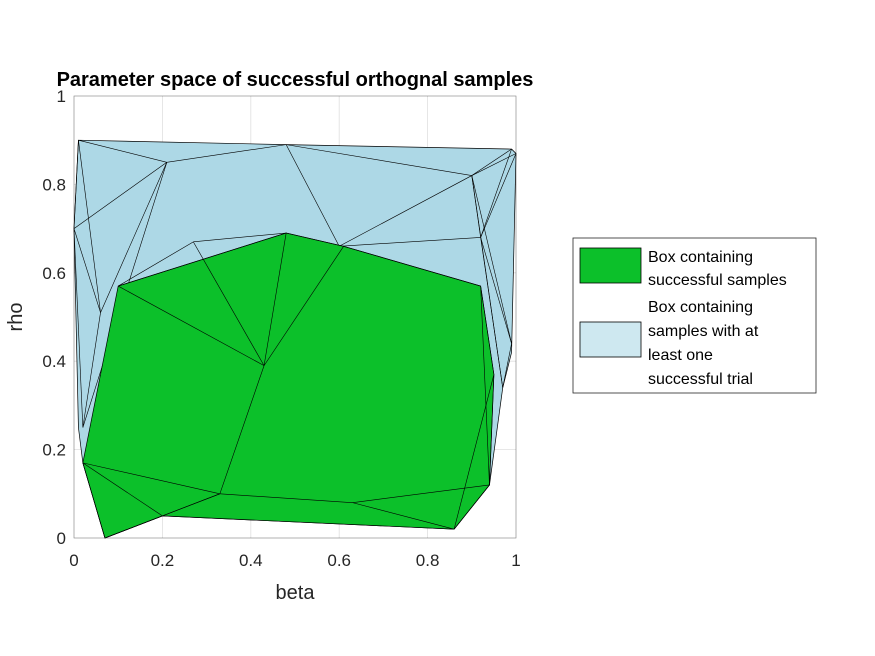 This screenshot has height=656, width=875. What do you see at coordinates (610, 339) in the screenshot?
I see `legend-swatch-successful-trial` at bounding box center [610, 339].